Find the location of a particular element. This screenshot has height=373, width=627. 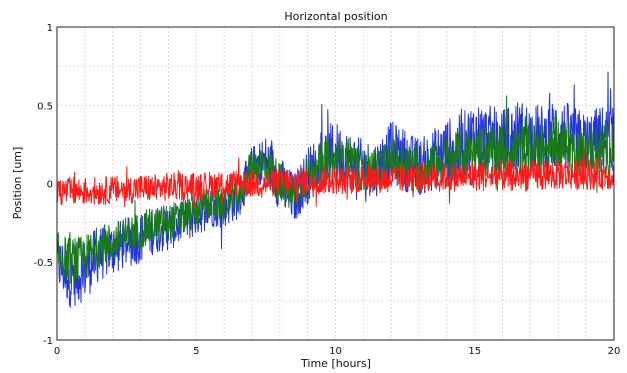

x-axis-label: Time [hours] is located at coordinates (335, 363).